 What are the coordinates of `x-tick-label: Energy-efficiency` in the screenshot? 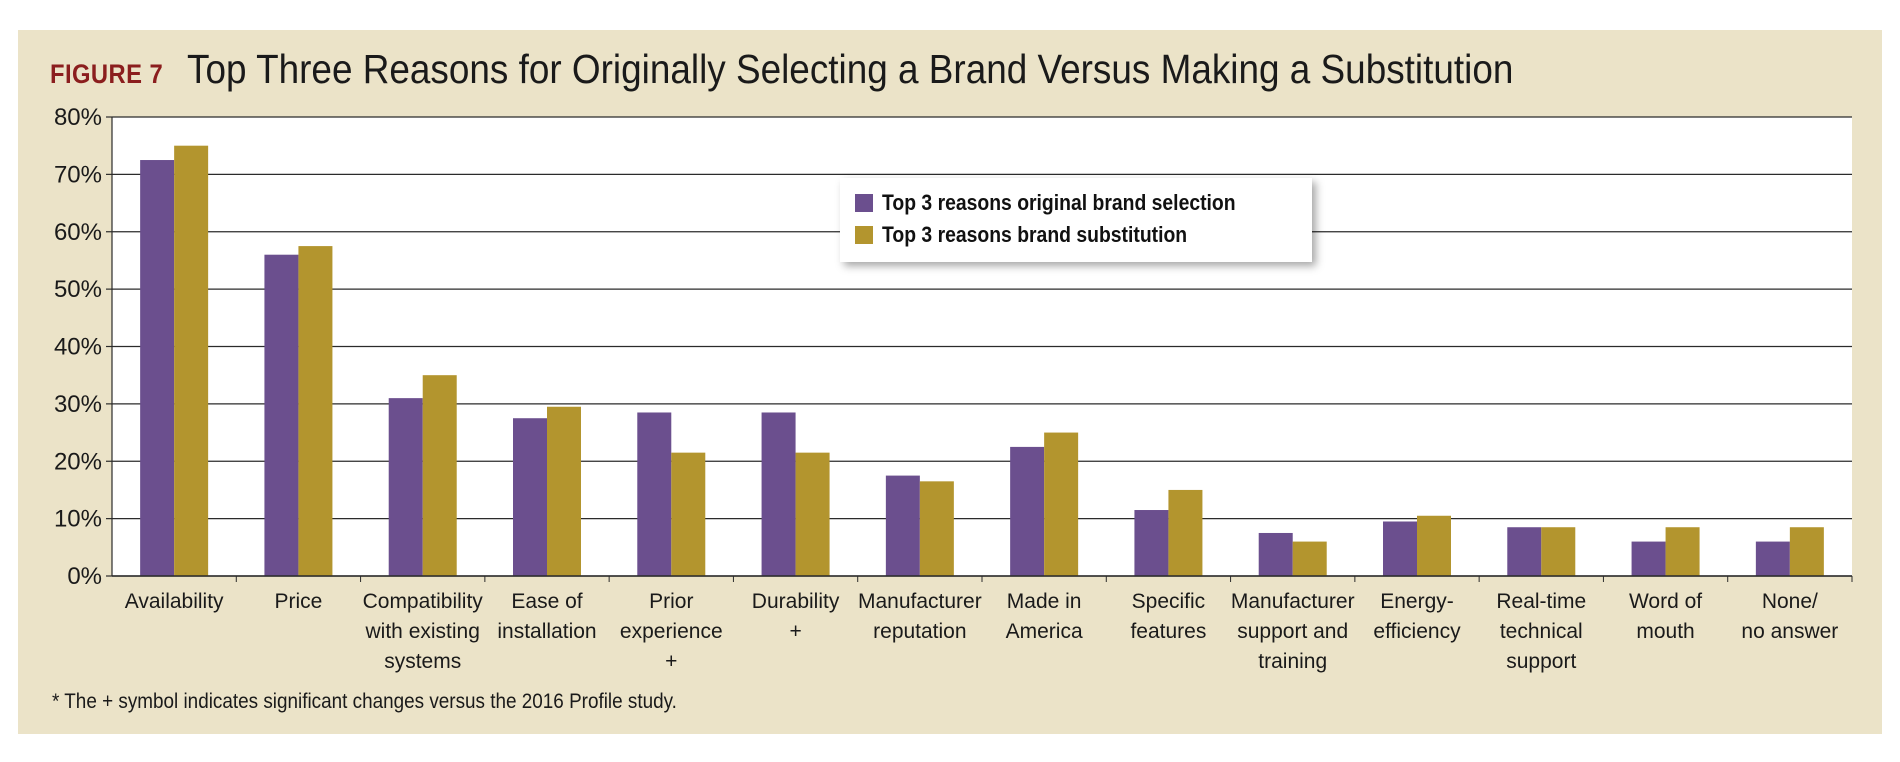 It's located at (1417, 616).